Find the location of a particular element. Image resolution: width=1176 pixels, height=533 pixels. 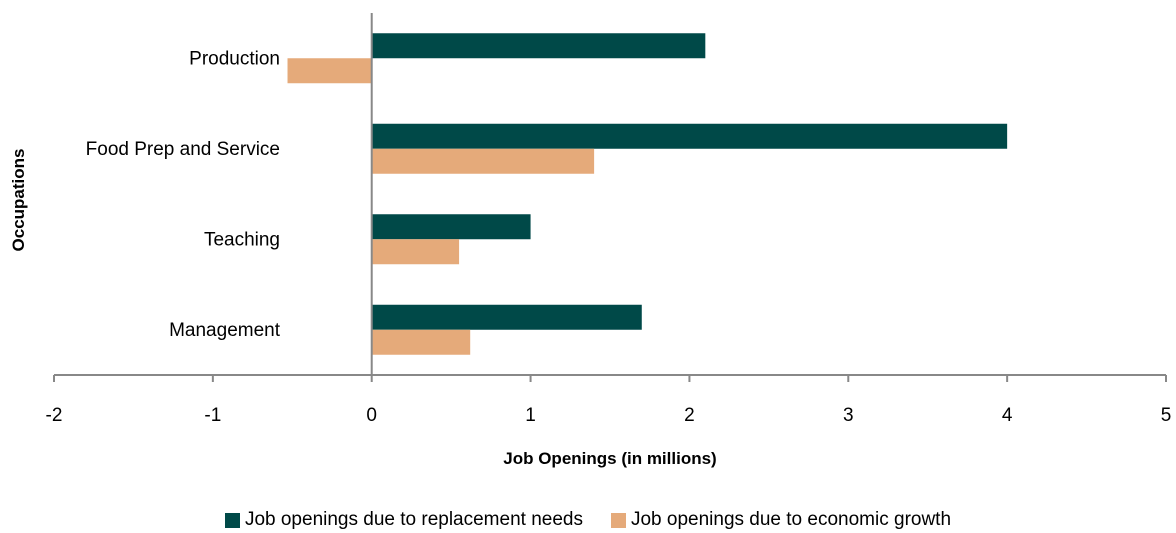

bar-food-prep-and-service-replacement is located at coordinates (689, 136).